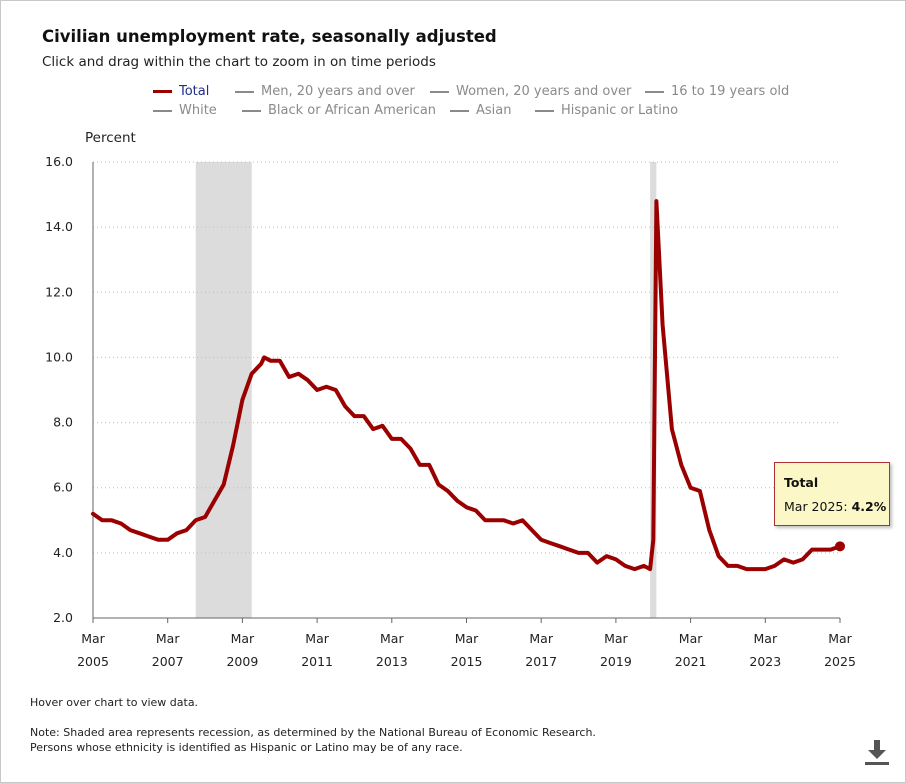  I want to click on tooltip-series: Total, so click(801, 482).